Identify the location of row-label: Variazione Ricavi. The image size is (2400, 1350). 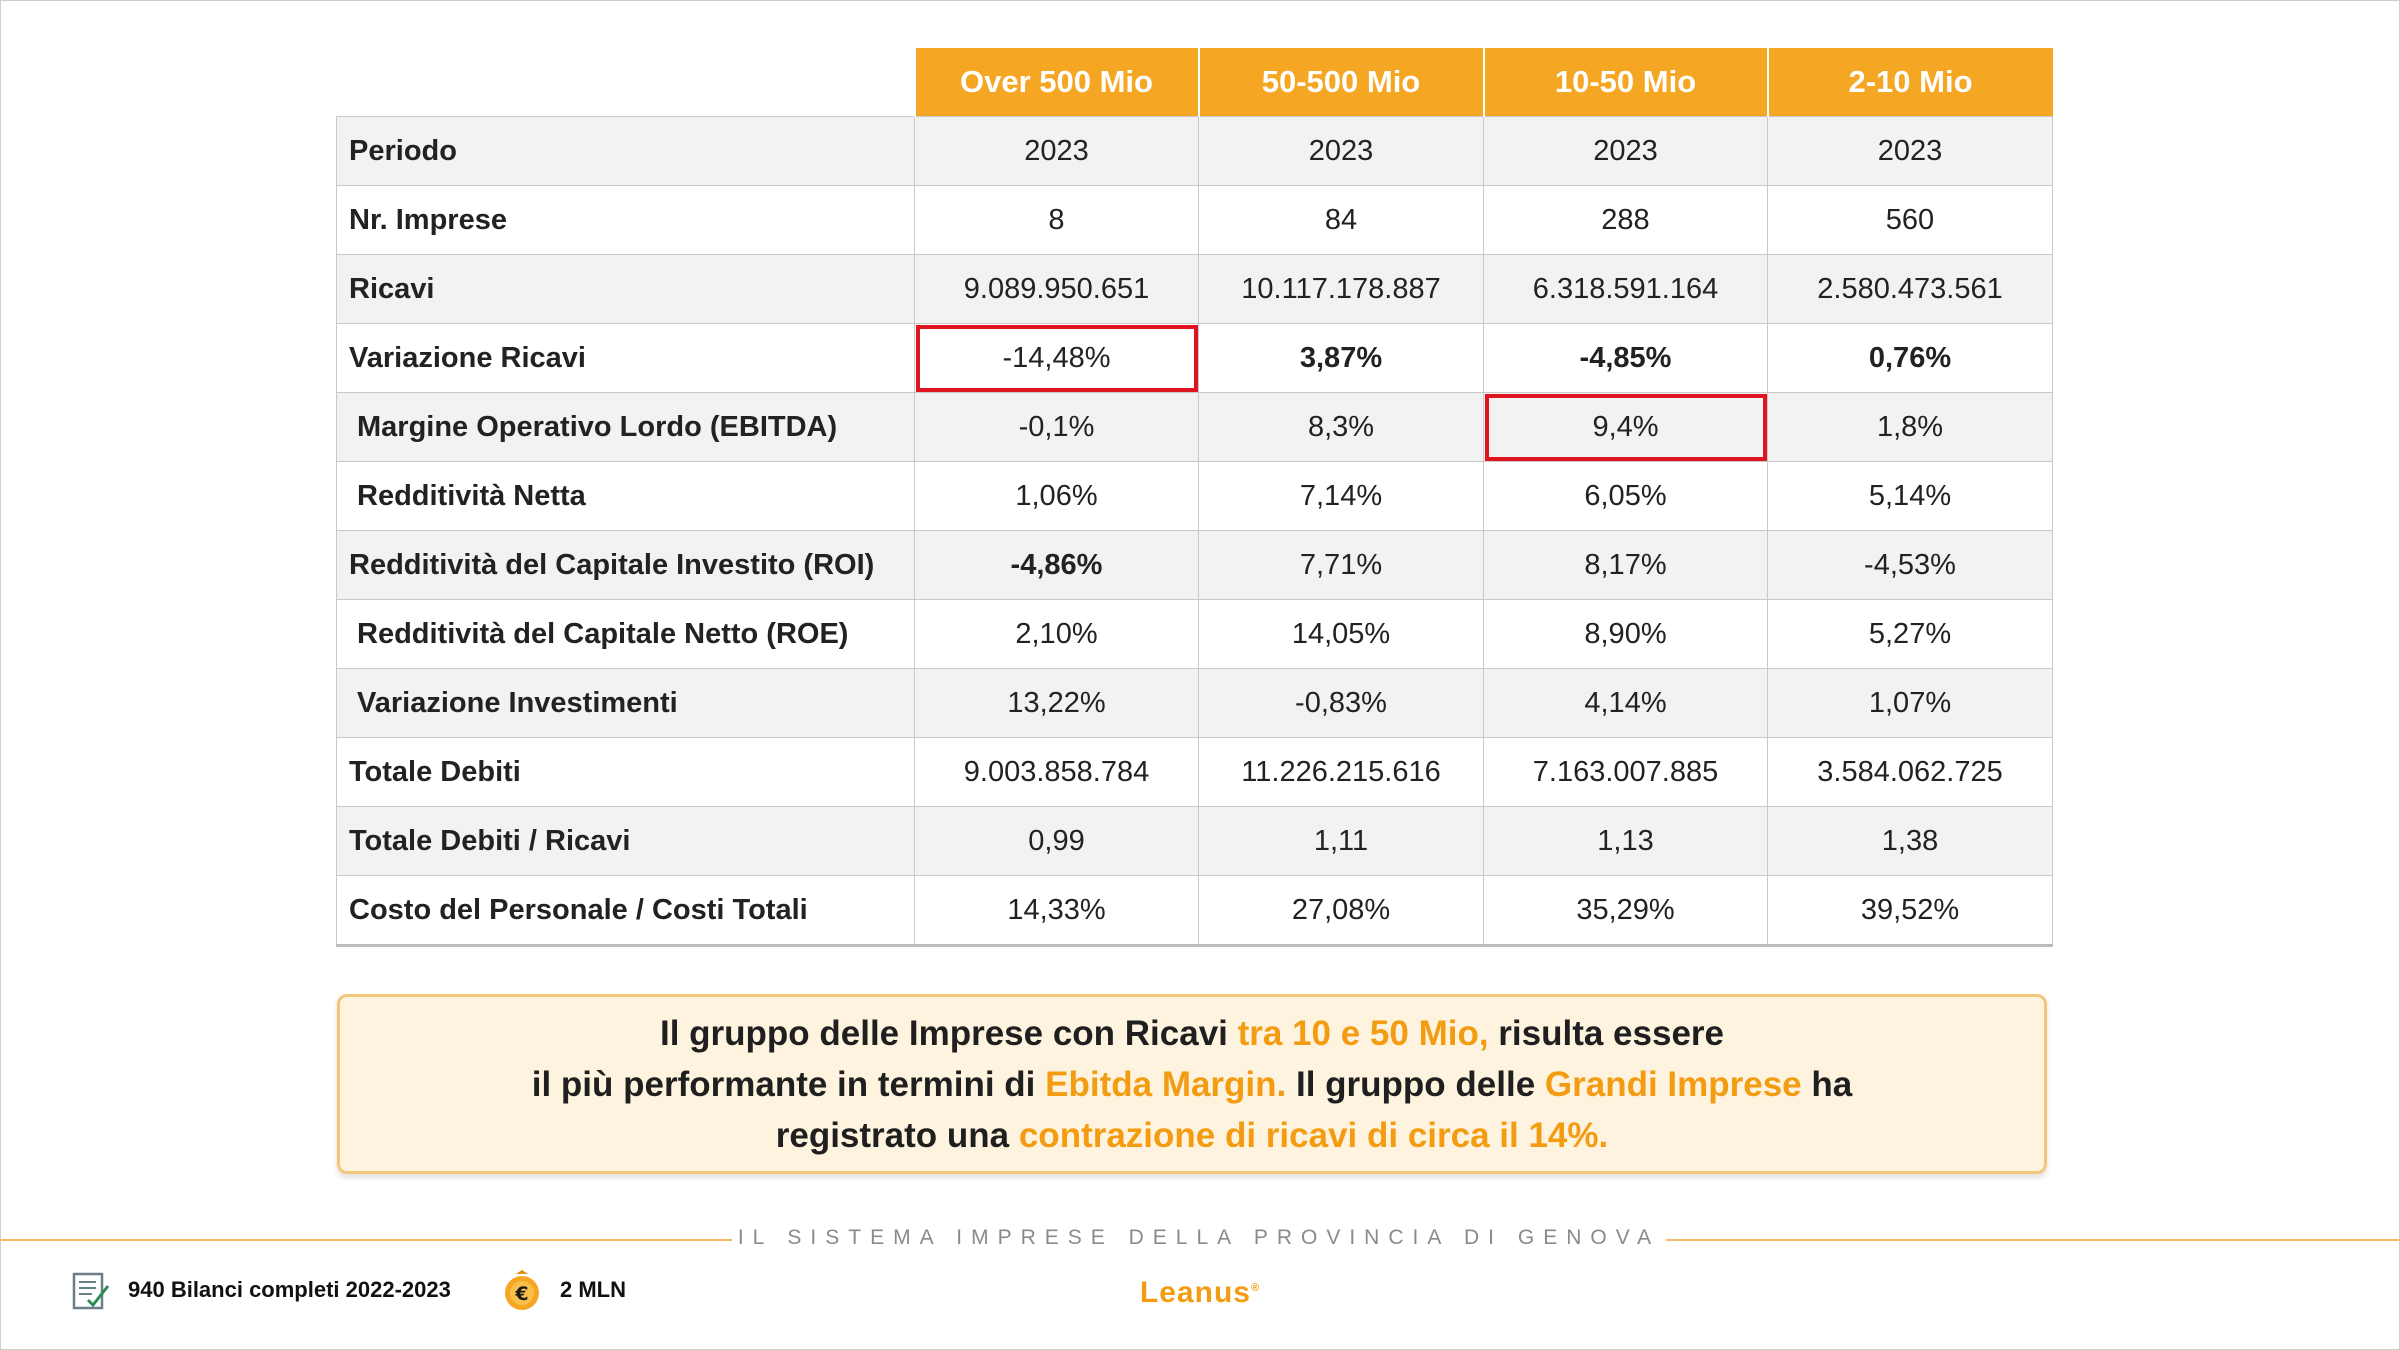
(625, 358).